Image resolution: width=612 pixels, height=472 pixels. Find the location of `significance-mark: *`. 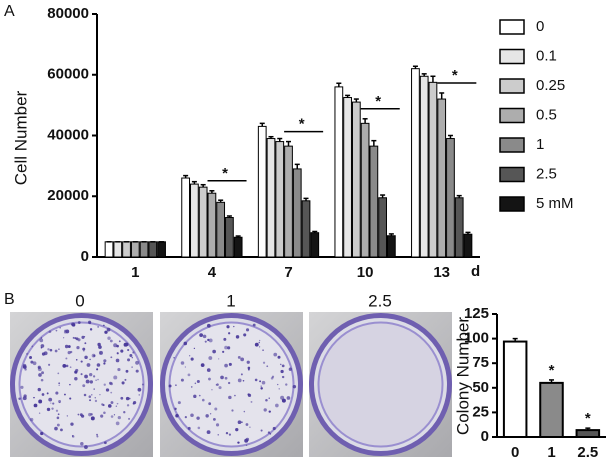

significance-mark: * is located at coordinates (552, 370).